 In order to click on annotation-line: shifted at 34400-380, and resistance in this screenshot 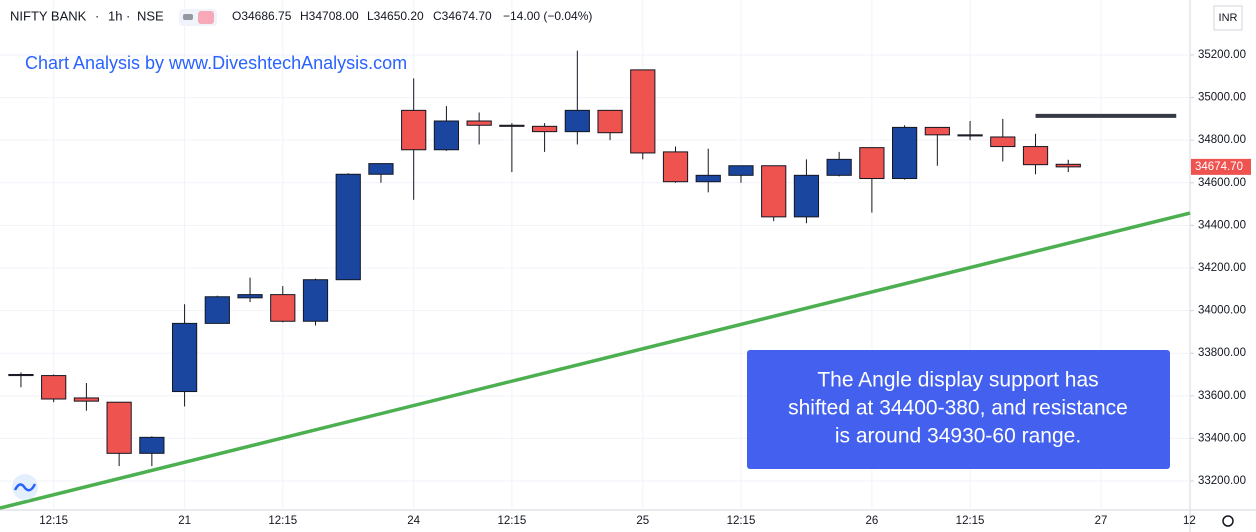, I will do `click(958, 408)`.